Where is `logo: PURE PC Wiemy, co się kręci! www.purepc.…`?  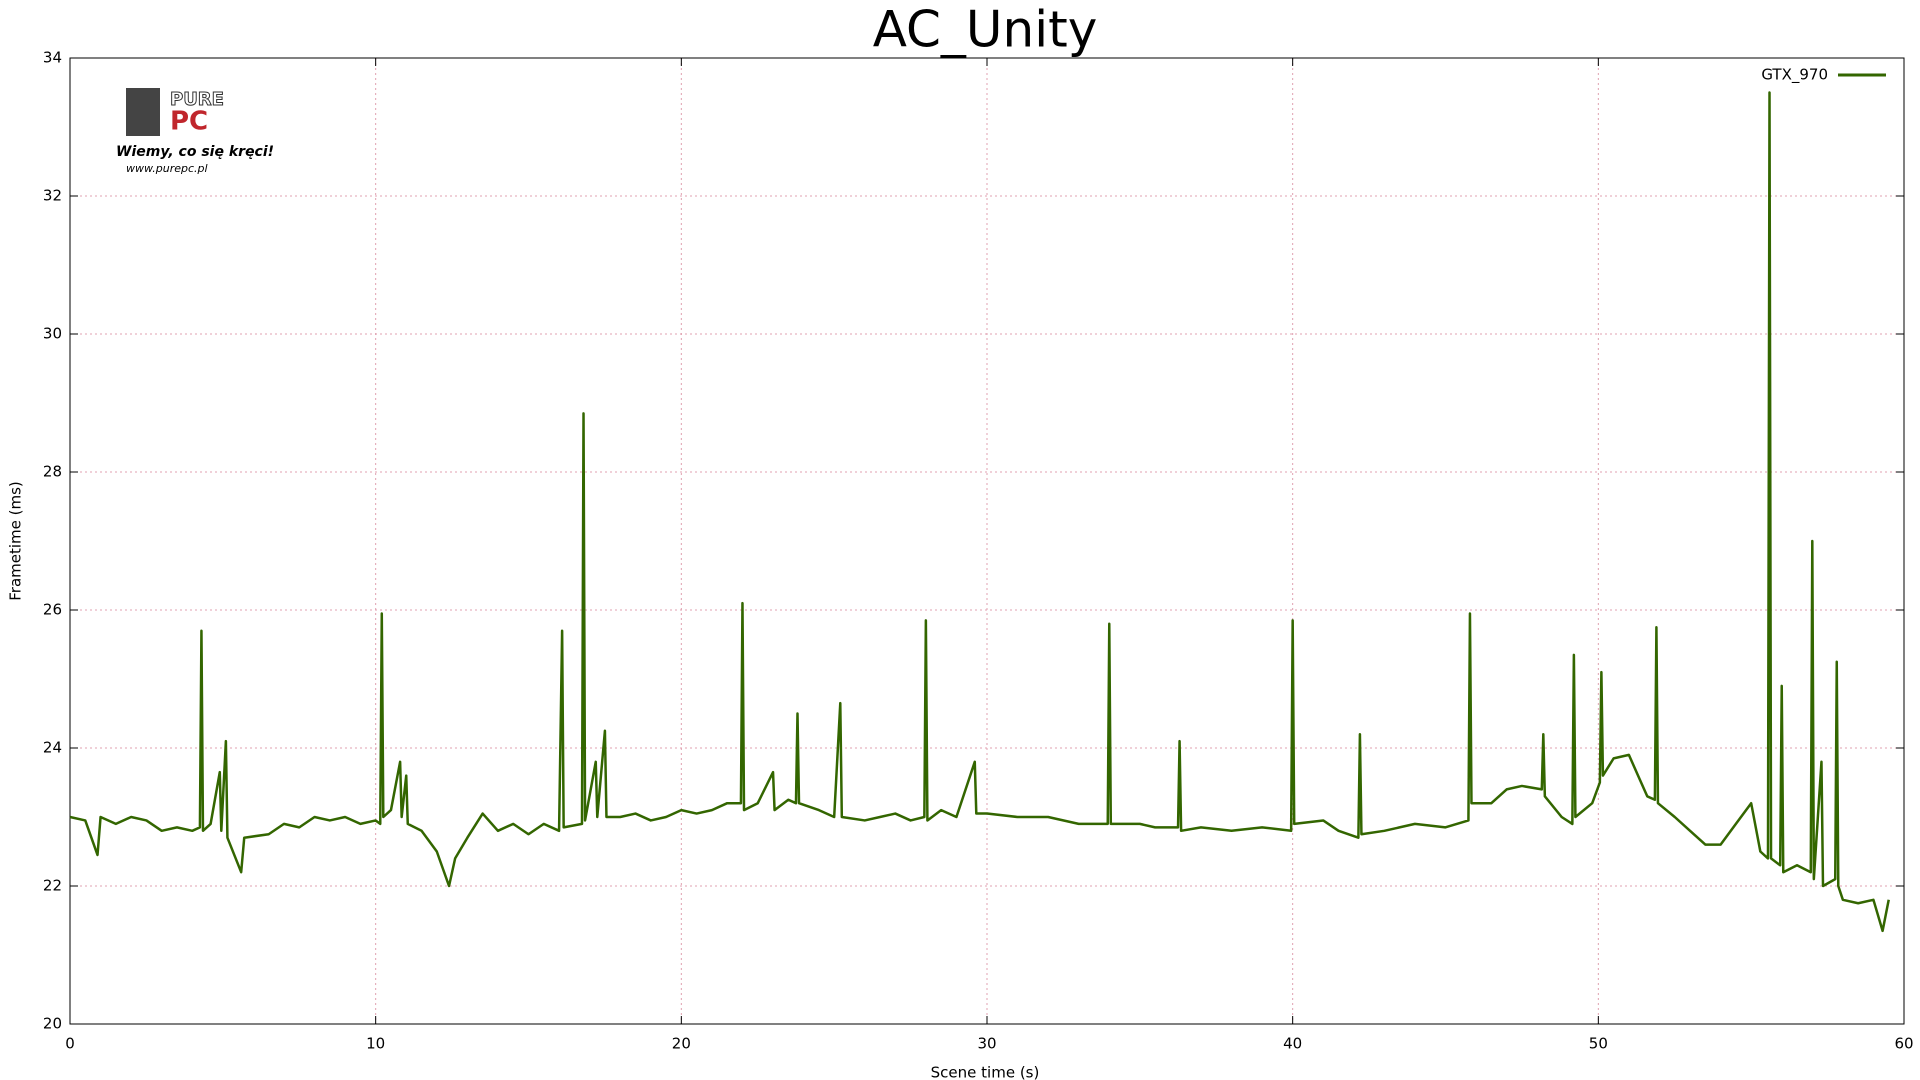 logo: PURE PC Wiemy, co się kręci! www.purepc.… is located at coordinates (195, 131).